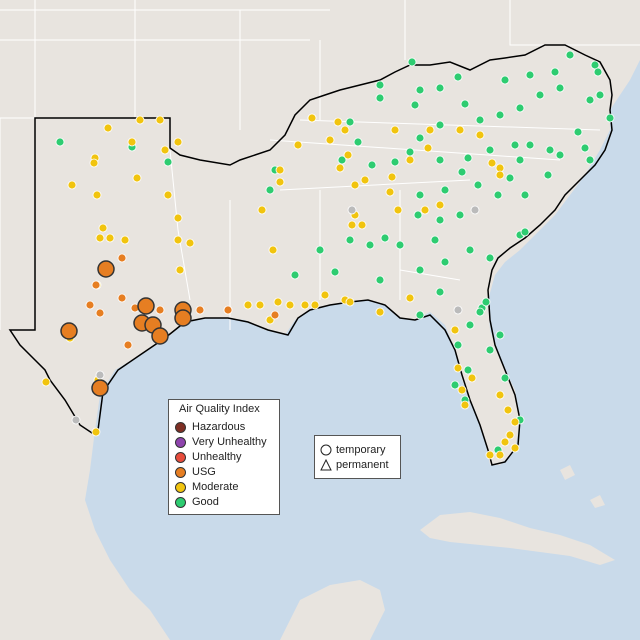  I want to click on aqi-legend-title: Air Quality Index, so click(219, 409).